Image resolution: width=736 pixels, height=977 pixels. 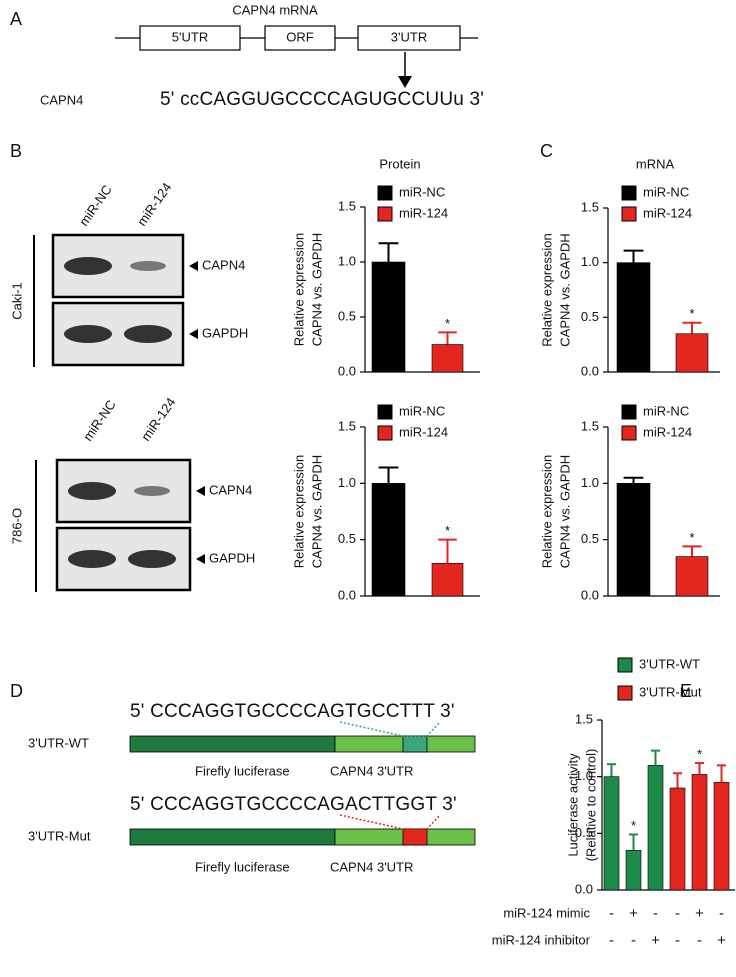 What do you see at coordinates (669, 663) in the screenshot?
I see `legend-label: 3'UTR-WT` at bounding box center [669, 663].